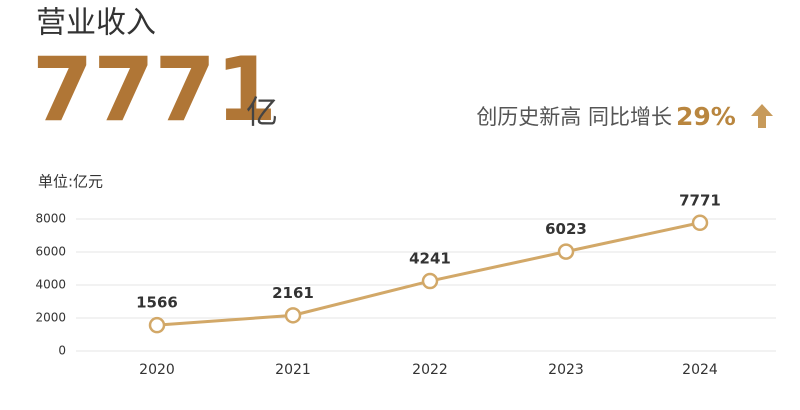 The height and width of the screenshot is (410, 800). What do you see at coordinates (706, 116) in the screenshot?
I see `growth-value: 29%` at bounding box center [706, 116].